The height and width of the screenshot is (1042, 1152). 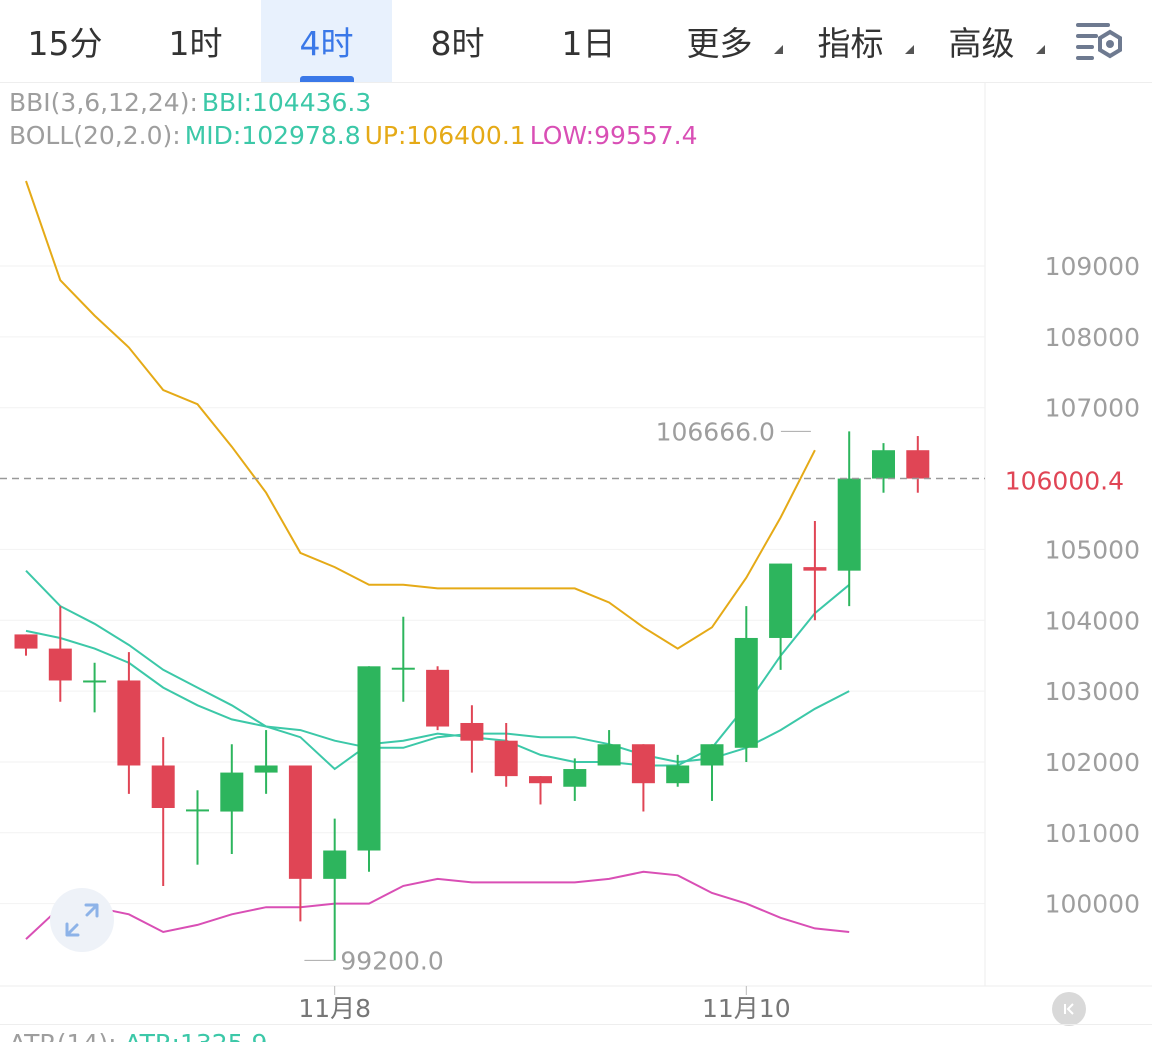 I want to click on tab-label: 15分, so click(x=65, y=43).